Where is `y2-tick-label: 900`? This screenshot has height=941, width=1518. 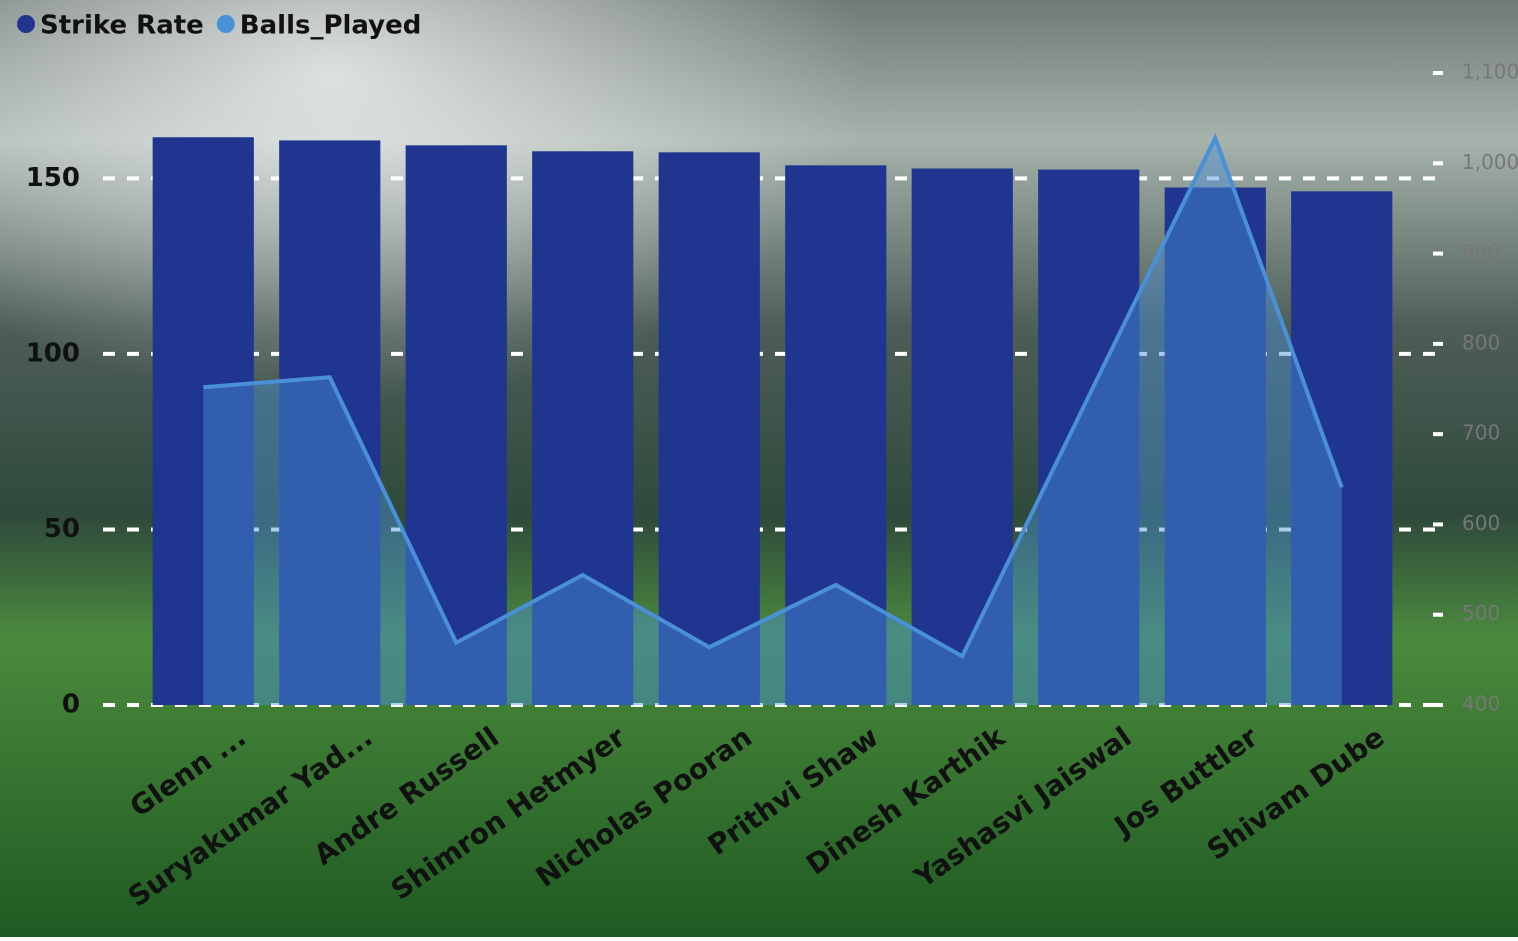 y2-tick-label: 900 is located at coordinates (1481, 252).